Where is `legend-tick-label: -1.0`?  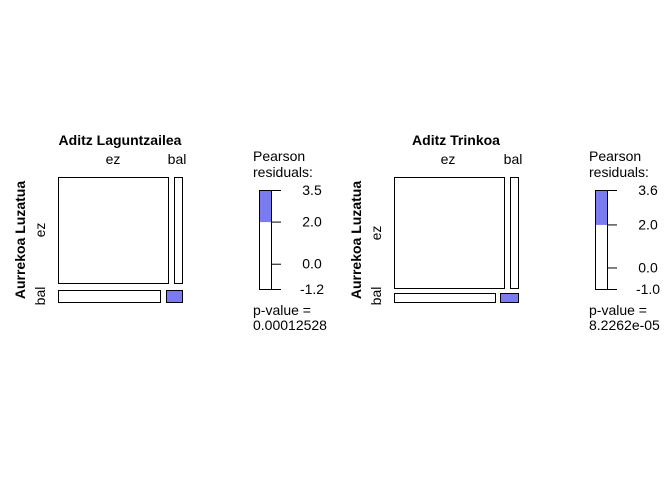
legend-tick-label: -1.0 is located at coordinates (648, 289).